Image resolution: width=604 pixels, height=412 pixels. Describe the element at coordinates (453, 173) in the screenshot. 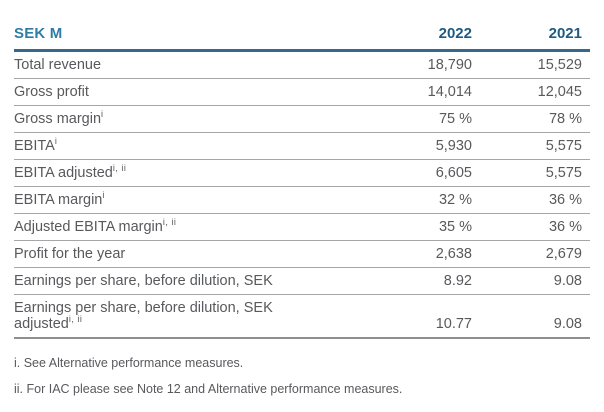

I see `value-2022: 6,605` at that location.